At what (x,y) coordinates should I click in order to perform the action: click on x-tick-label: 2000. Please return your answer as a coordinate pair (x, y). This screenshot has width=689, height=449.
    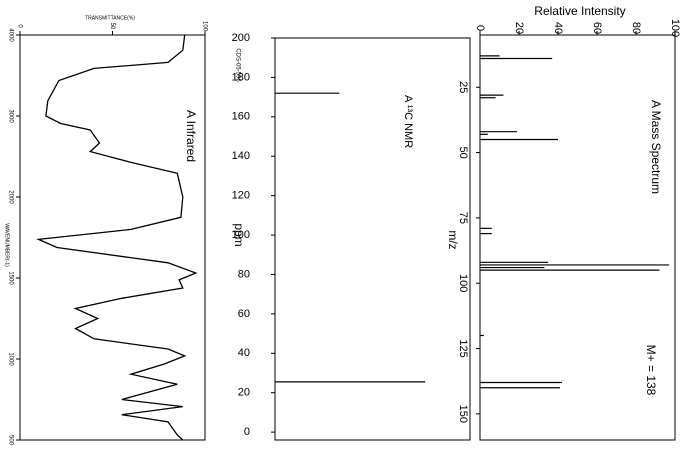
    Looking at the image, I should click on (10, 197).